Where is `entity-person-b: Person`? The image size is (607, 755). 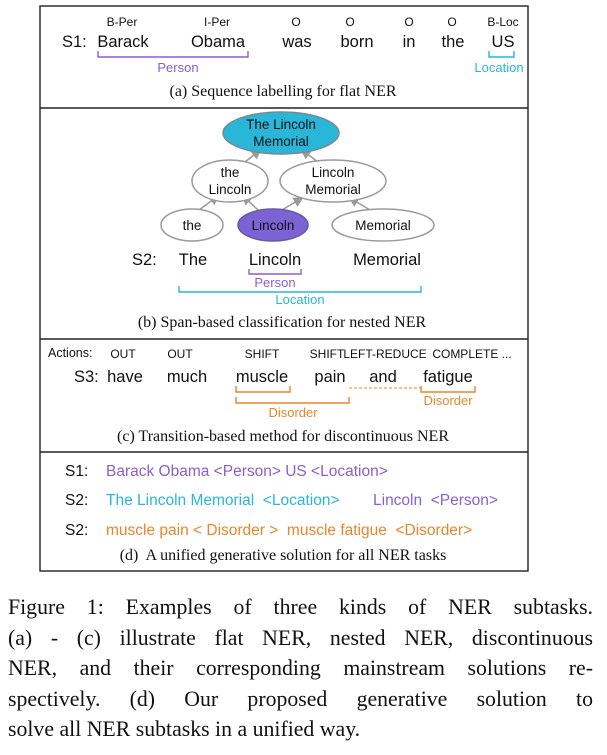
entity-person-b: Person is located at coordinates (274, 282).